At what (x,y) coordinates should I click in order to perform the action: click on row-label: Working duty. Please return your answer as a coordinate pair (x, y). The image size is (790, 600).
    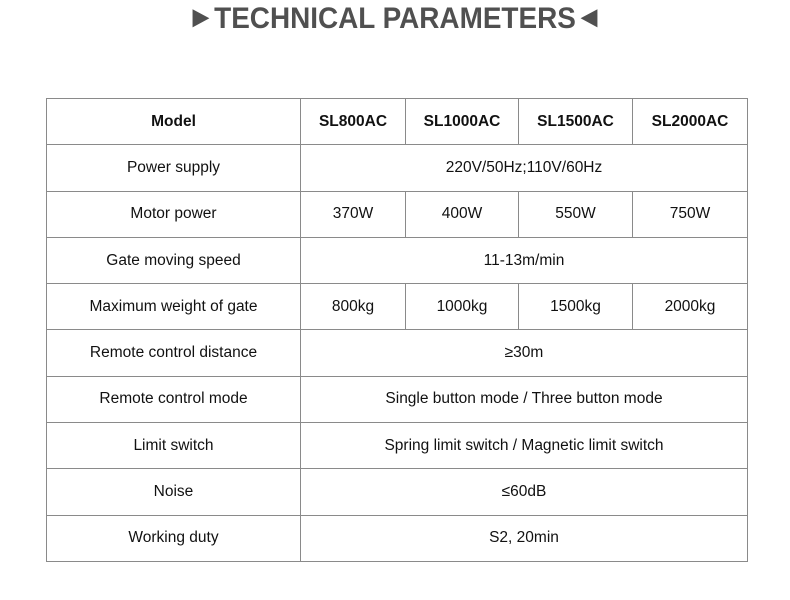
    Looking at the image, I should click on (173, 538).